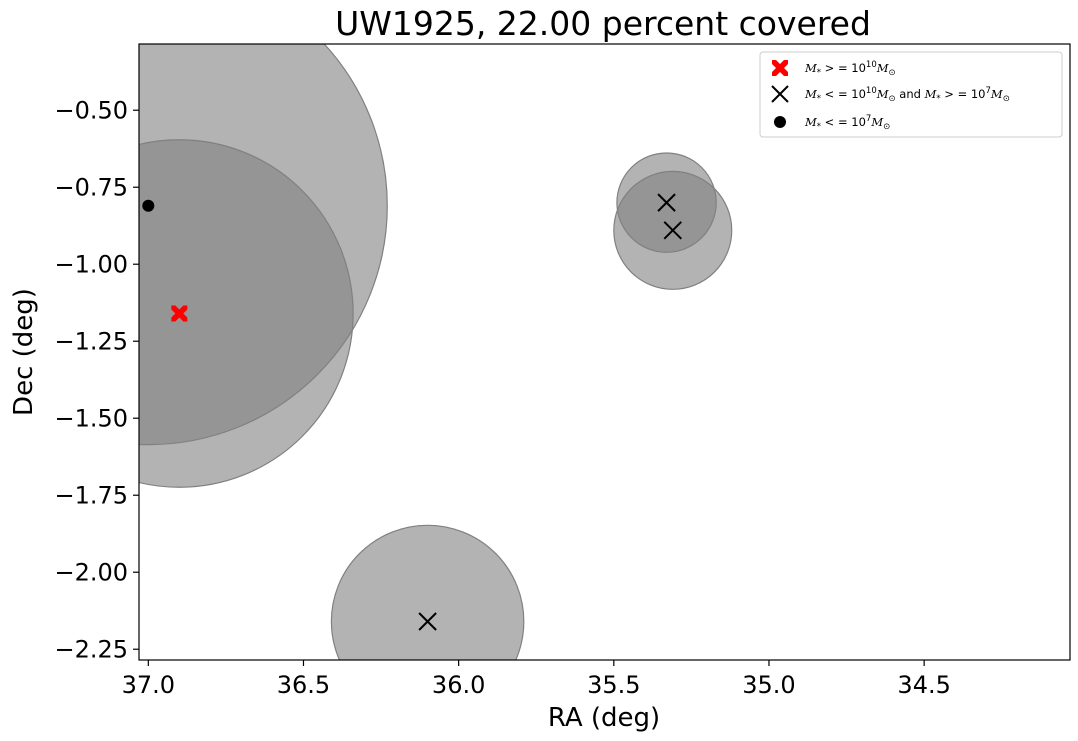 This screenshot has height=741, width=1078. What do you see at coordinates (148, 685) in the screenshot?
I see `x-tick-label: 37.0` at bounding box center [148, 685].